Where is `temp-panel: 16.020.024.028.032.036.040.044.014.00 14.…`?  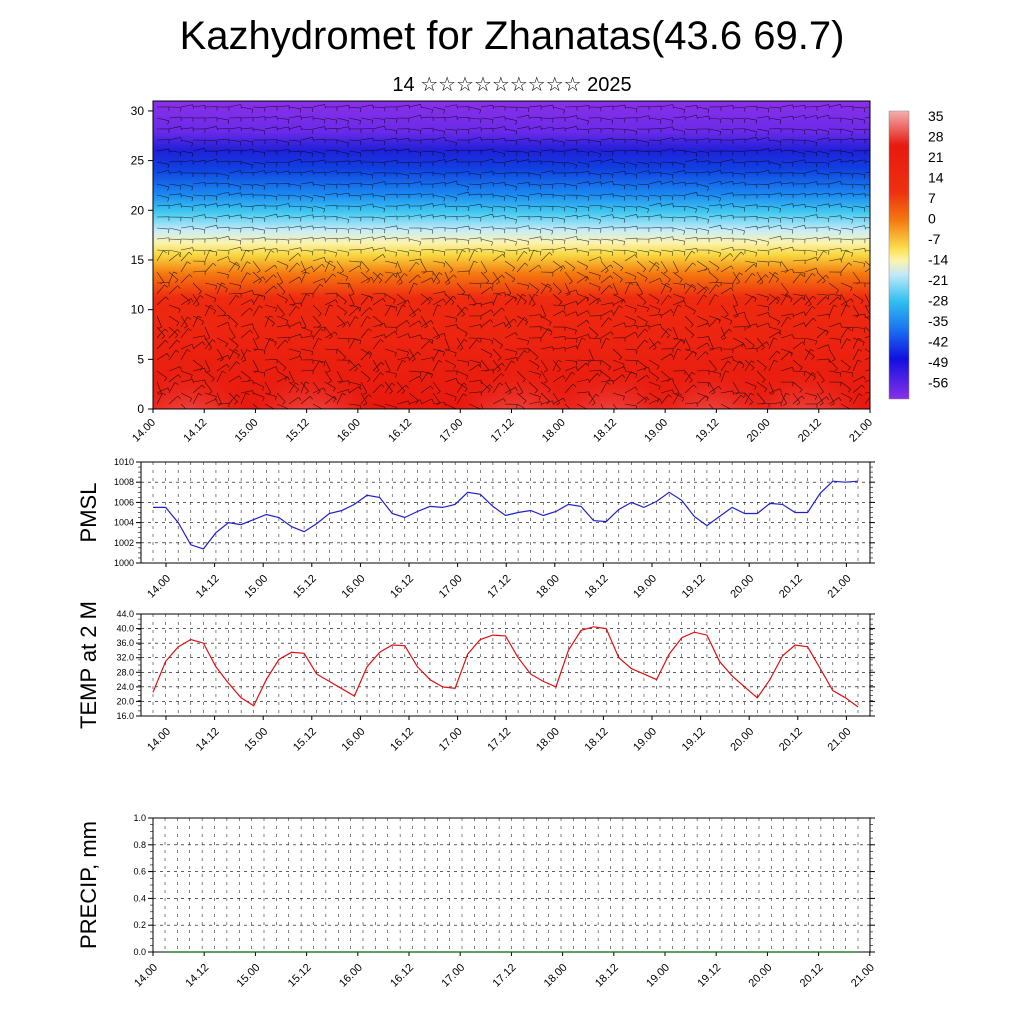
temp-panel: 16.020.024.028.032.036.040.044.014.00 14.… is located at coordinates (475, 677).